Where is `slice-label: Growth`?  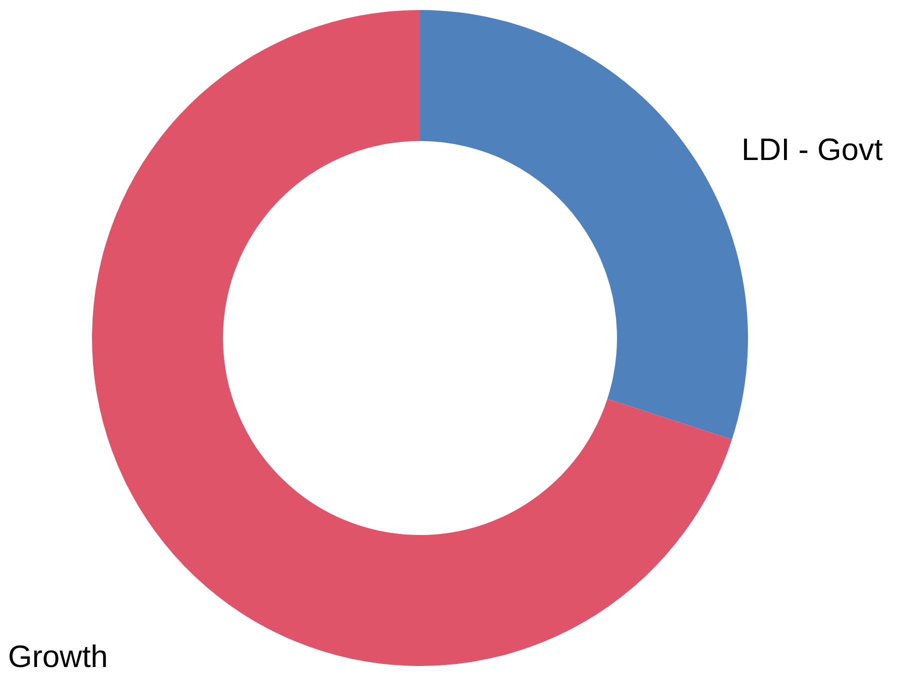 slice-label: Growth is located at coordinates (58, 656).